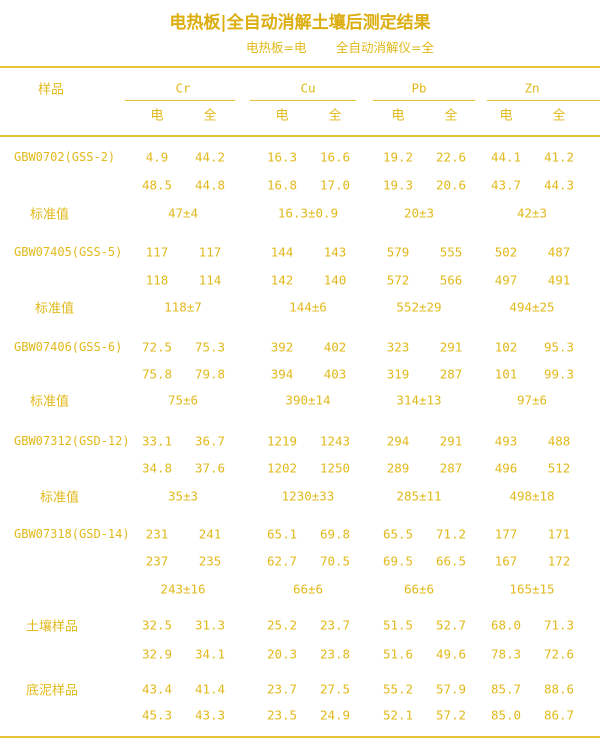 This screenshot has height=748, width=600. What do you see at coordinates (210, 157) in the screenshot?
I see `value-cell: 44.2` at bounding box center [210, 157].